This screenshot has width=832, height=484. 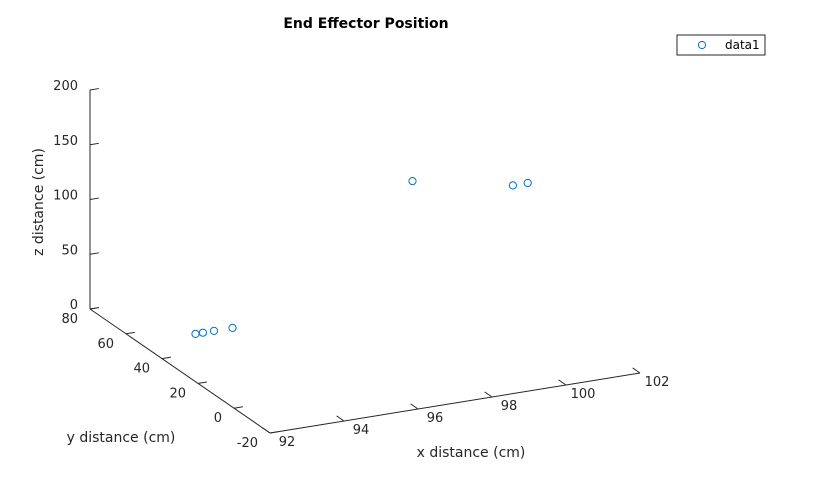 I want to click on legend-box, so click(x=721, y=45).